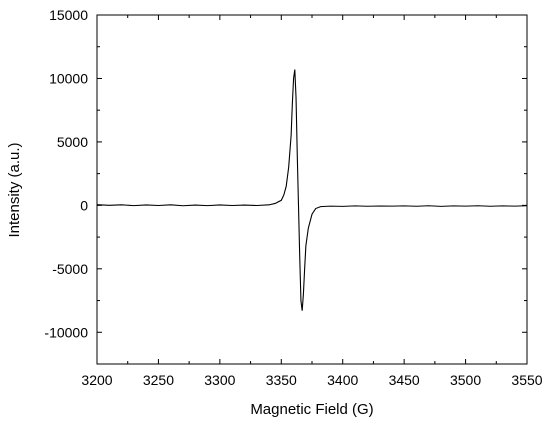 This screenshot has width=550, height=425. I want to click on x-tick-label: 3450, so click(404, 380).